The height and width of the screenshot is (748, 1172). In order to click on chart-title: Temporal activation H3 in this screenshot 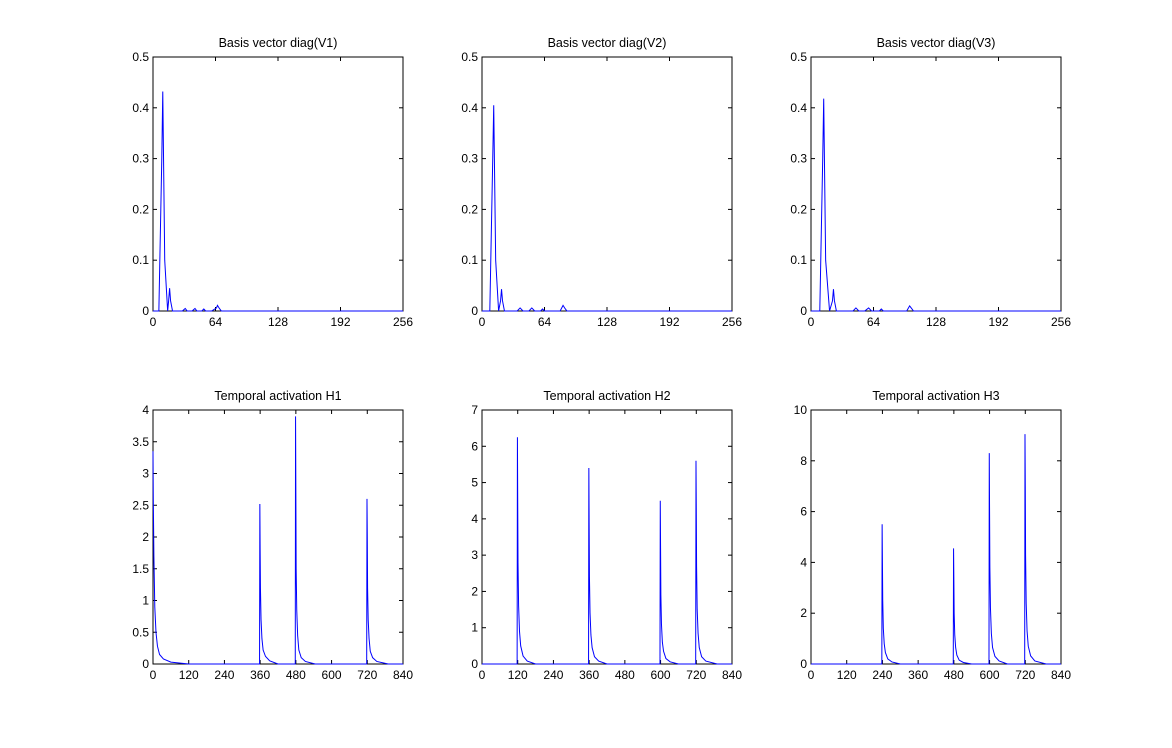, I will do `click(935, 396)`.